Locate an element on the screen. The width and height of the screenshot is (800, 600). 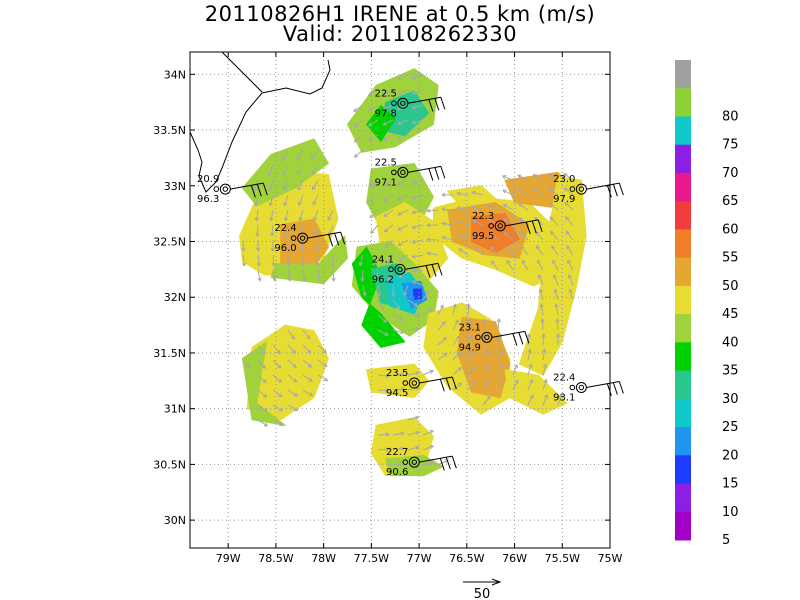
station-temperature: 20.9 is located at coordinates (208, 179).